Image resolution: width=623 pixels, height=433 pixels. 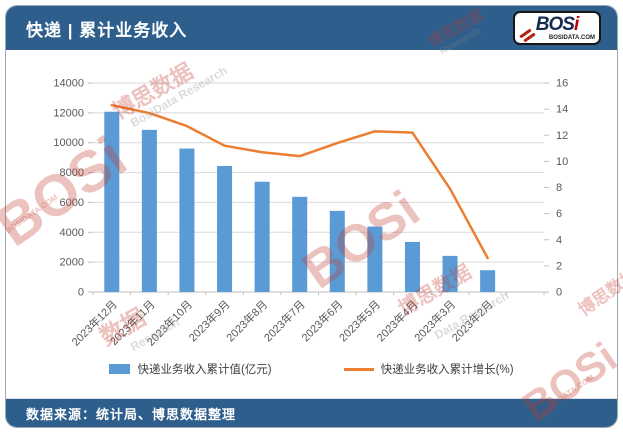 I want to click on bar-2023年10月, so click(x=187, y=220).